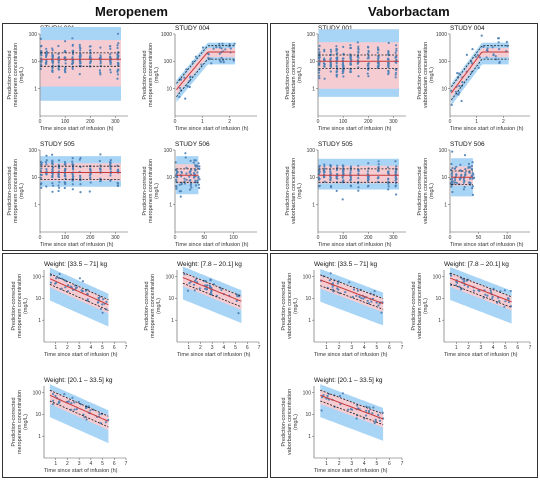 This screenshot has height=480, width=540. Describe the element at coordinates (480, 285) in the screenshot. I see `observed-p95-line` at that location.